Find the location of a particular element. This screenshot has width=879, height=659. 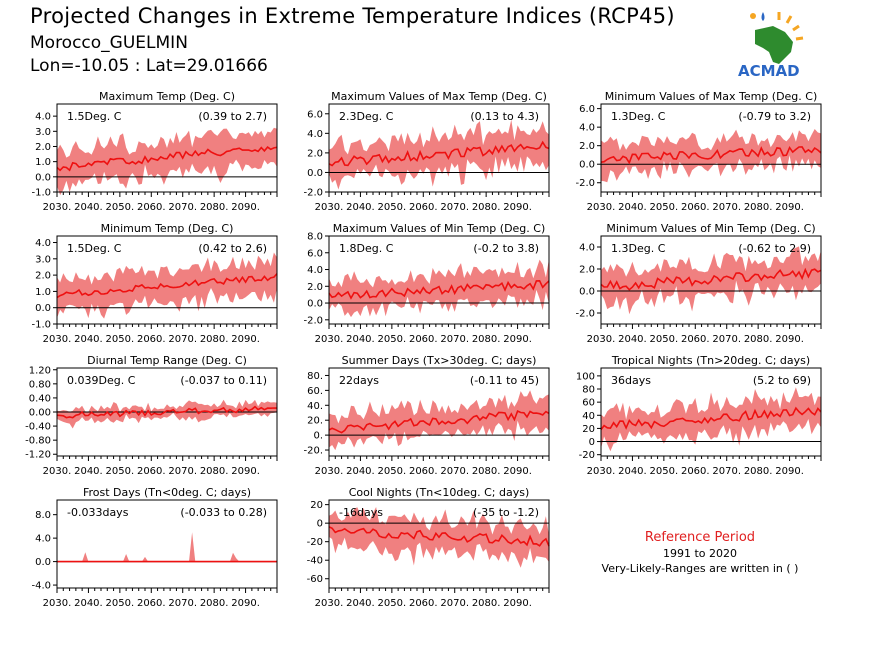

reference-years: 1991 to 2020 is located at coordinates (700, 553).